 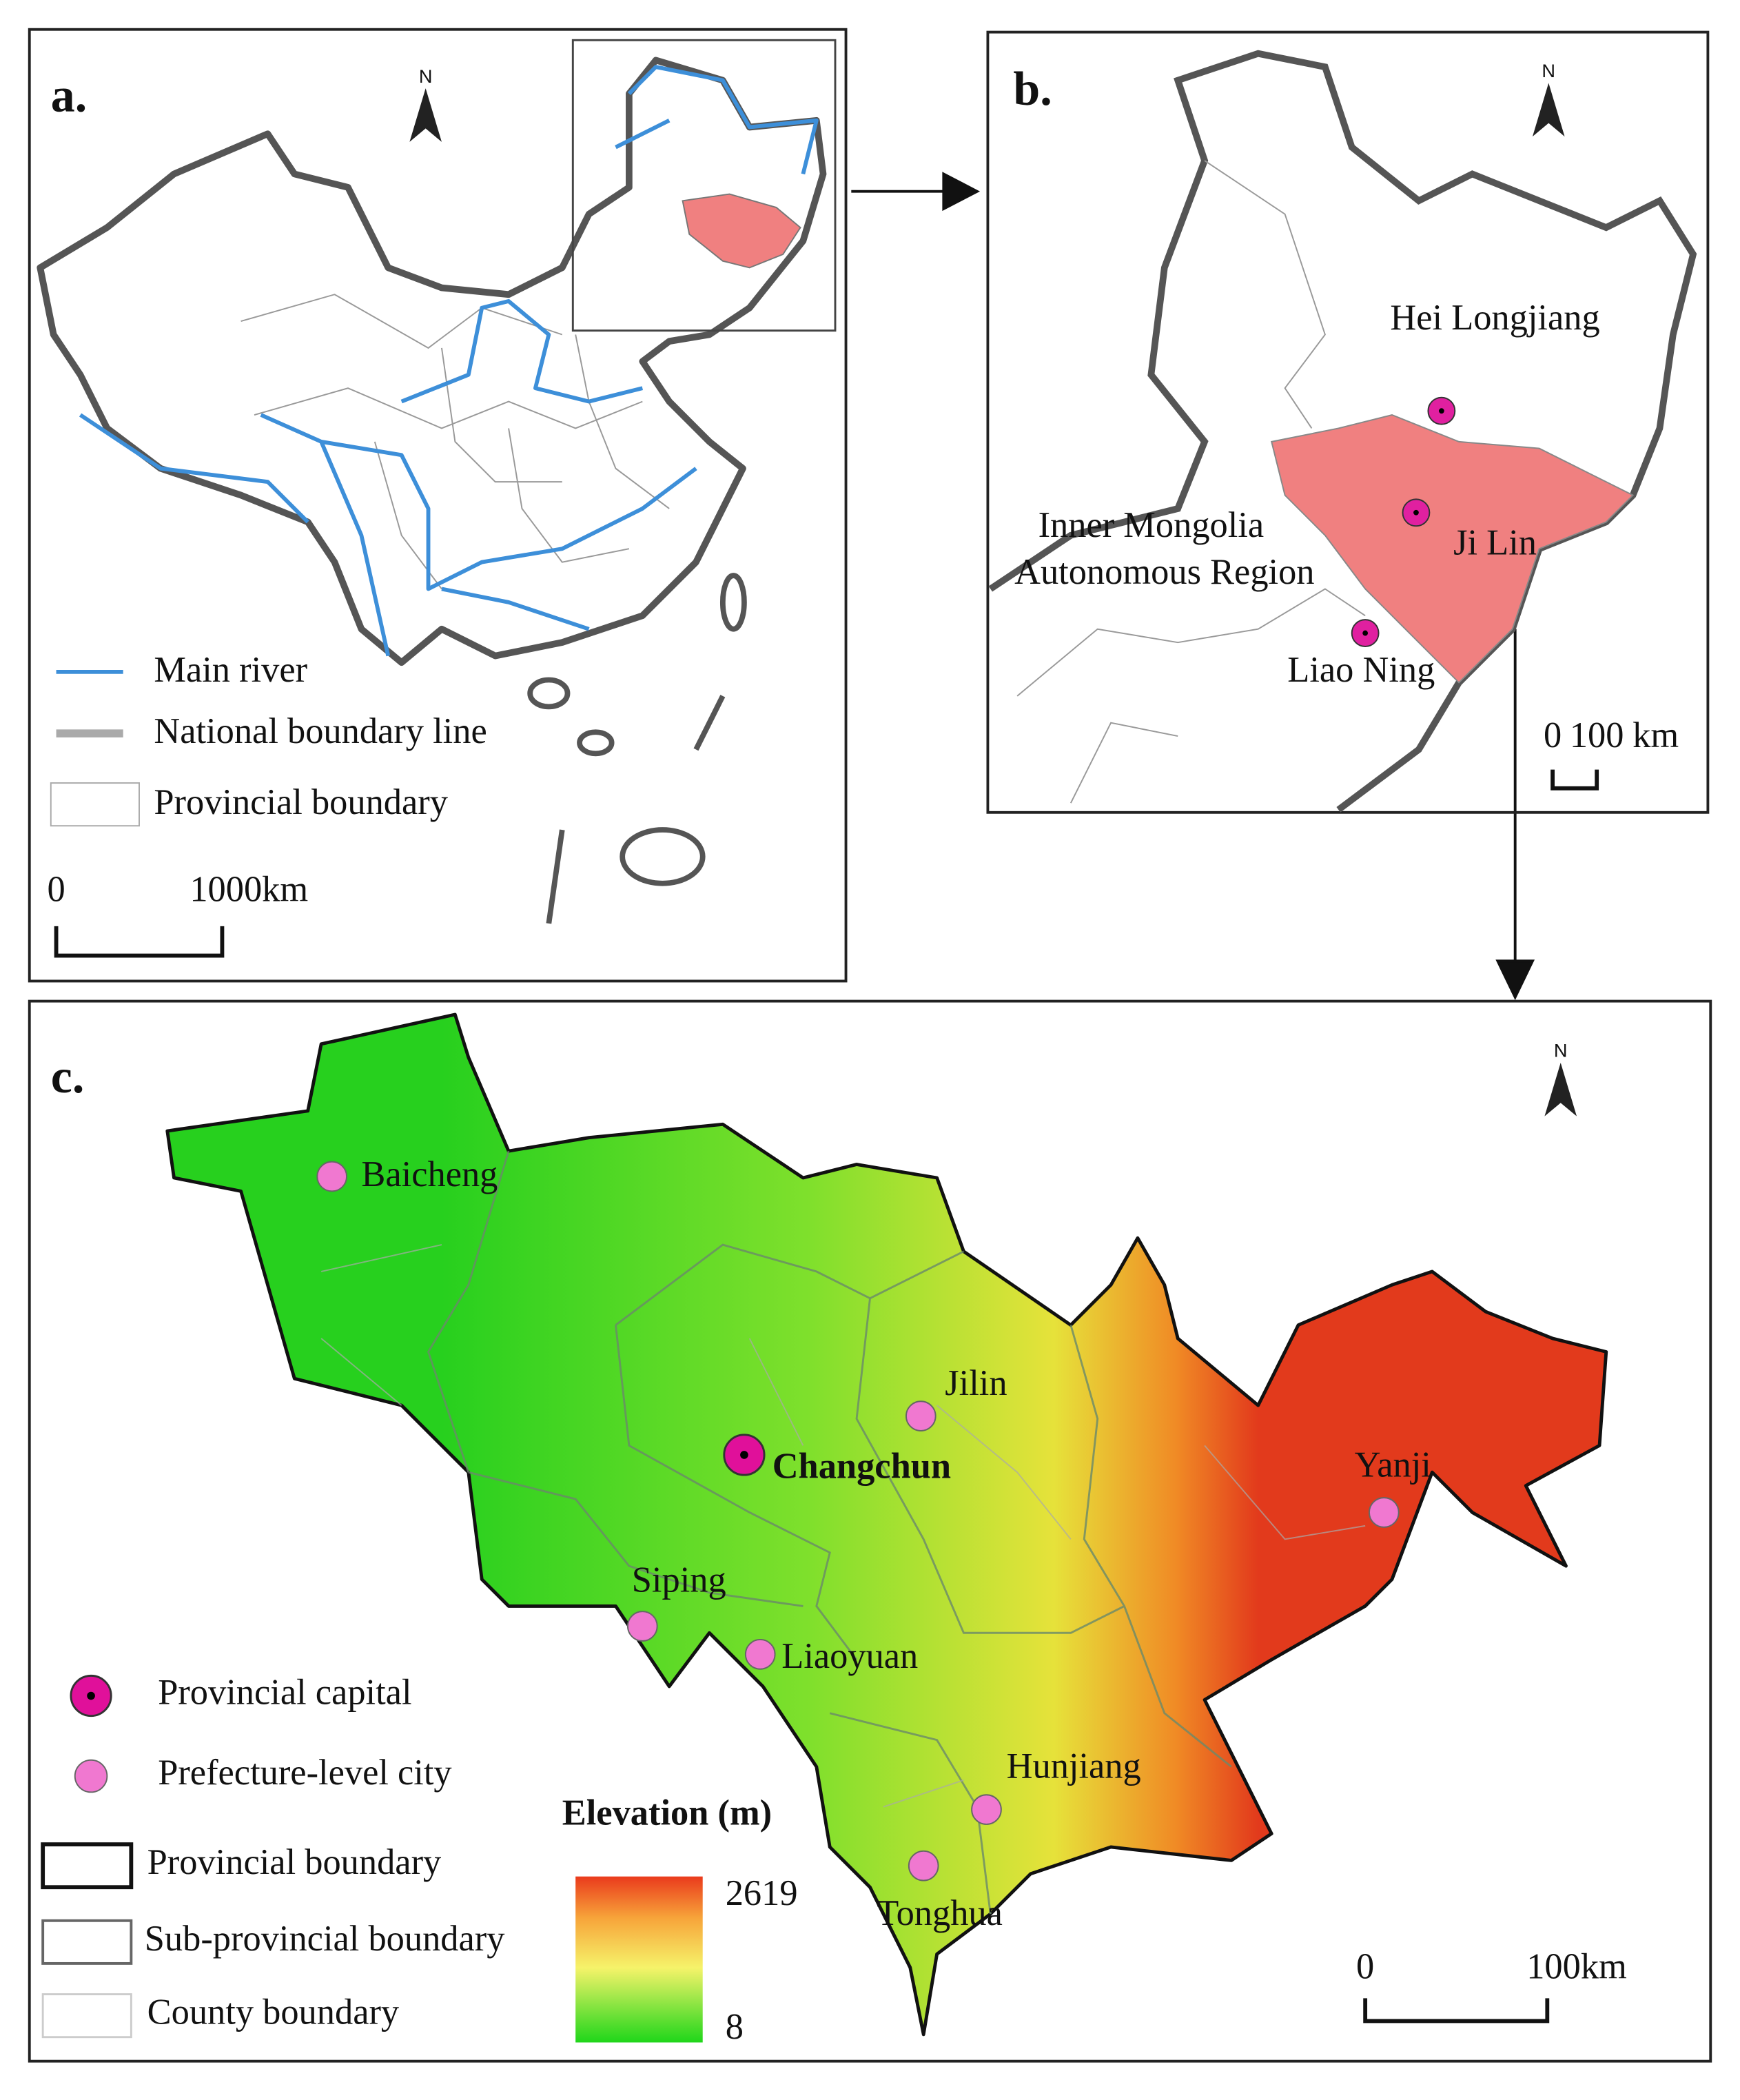 I want to click on region-label: Hei Longjiang, so click(x=1494, y=318).